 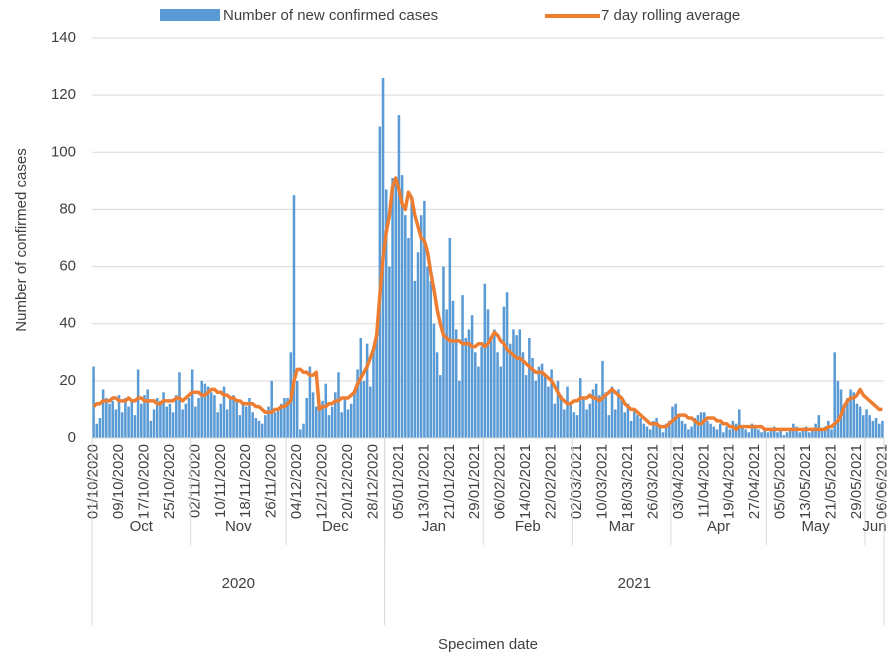 I want to click on x-tick-label: 01/10/2020, so click(x=93, y=481).